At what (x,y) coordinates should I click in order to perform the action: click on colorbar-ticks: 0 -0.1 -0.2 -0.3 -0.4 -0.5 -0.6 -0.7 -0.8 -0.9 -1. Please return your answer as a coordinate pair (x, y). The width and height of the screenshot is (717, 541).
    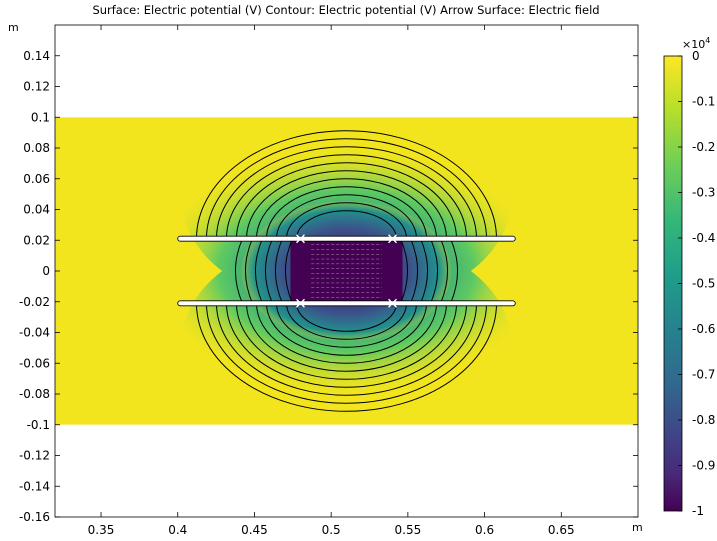
    Looking at the image, I should click on (696, 283).